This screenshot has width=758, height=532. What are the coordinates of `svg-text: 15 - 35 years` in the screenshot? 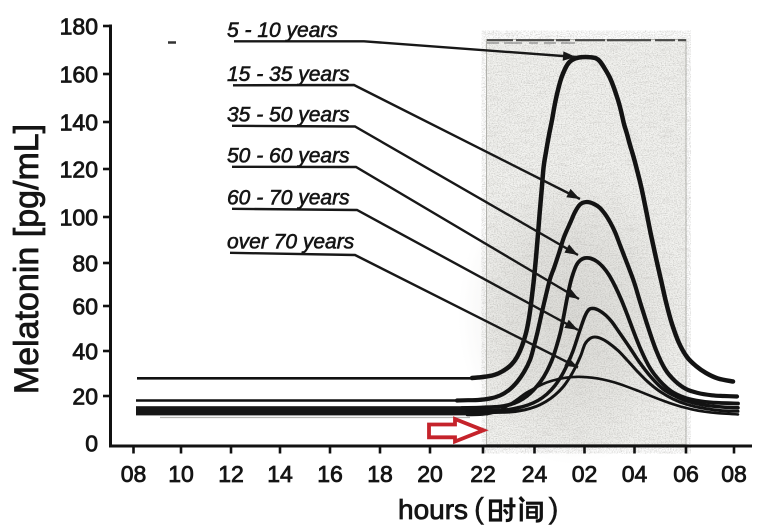 It's located at (288, 74).